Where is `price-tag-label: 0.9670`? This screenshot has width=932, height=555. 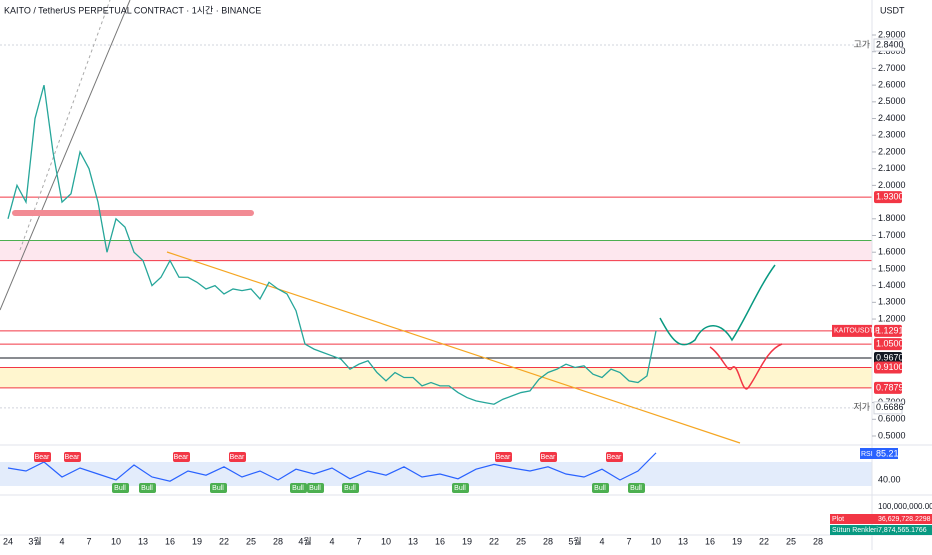
price-tag-label: 0.9670 is located at coordinates (890, 357).